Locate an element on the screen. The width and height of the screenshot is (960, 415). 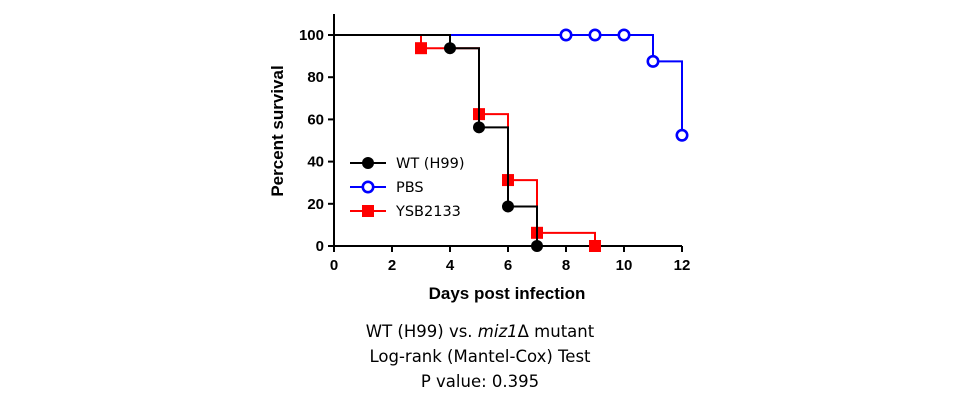
legend-marker-pbs is located at coordinates (368, 187).